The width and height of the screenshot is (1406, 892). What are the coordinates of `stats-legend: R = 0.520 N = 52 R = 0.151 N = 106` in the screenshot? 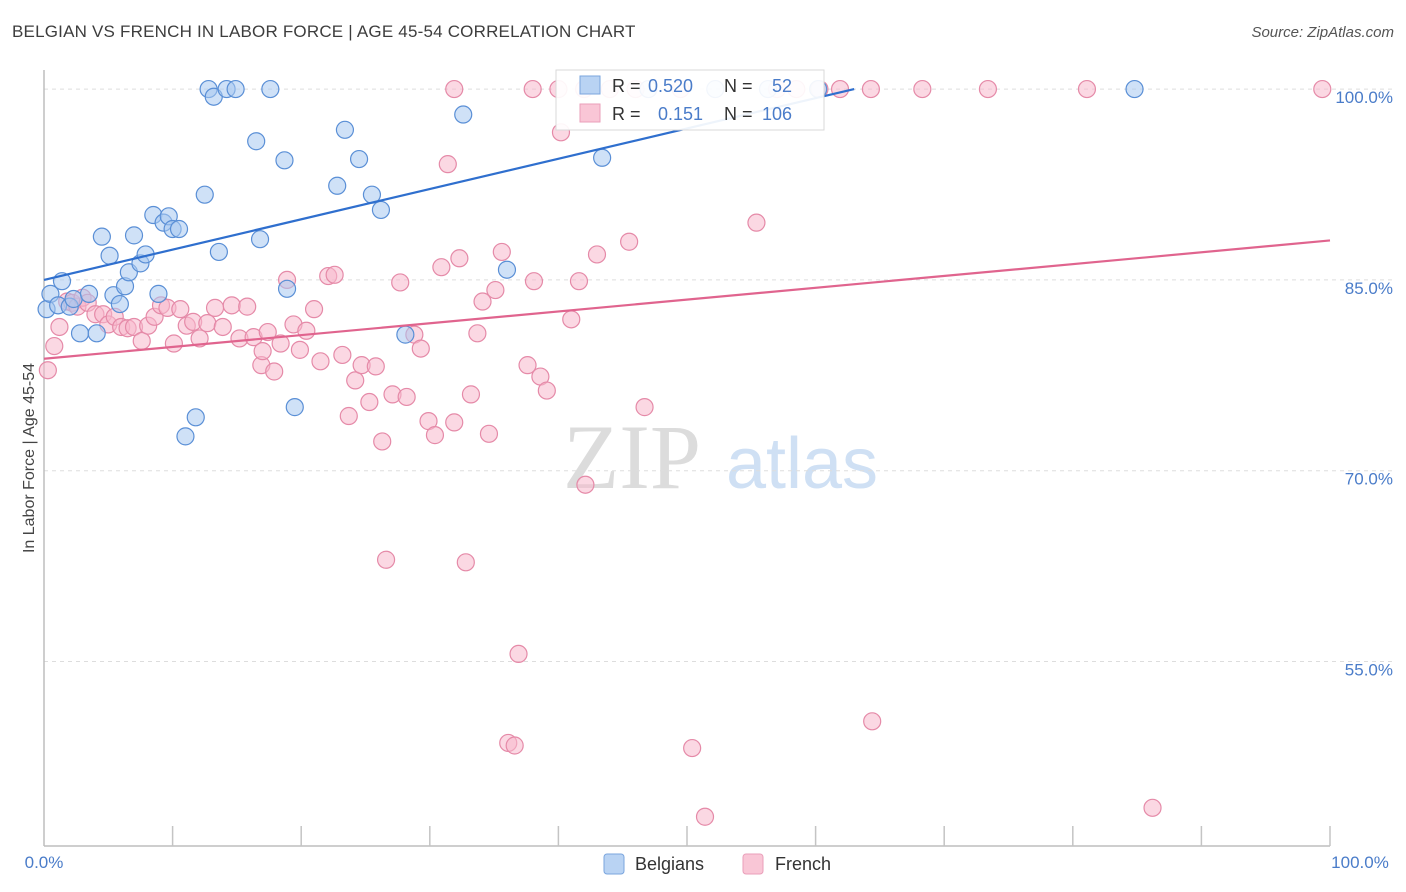 It's located at (690, 100).